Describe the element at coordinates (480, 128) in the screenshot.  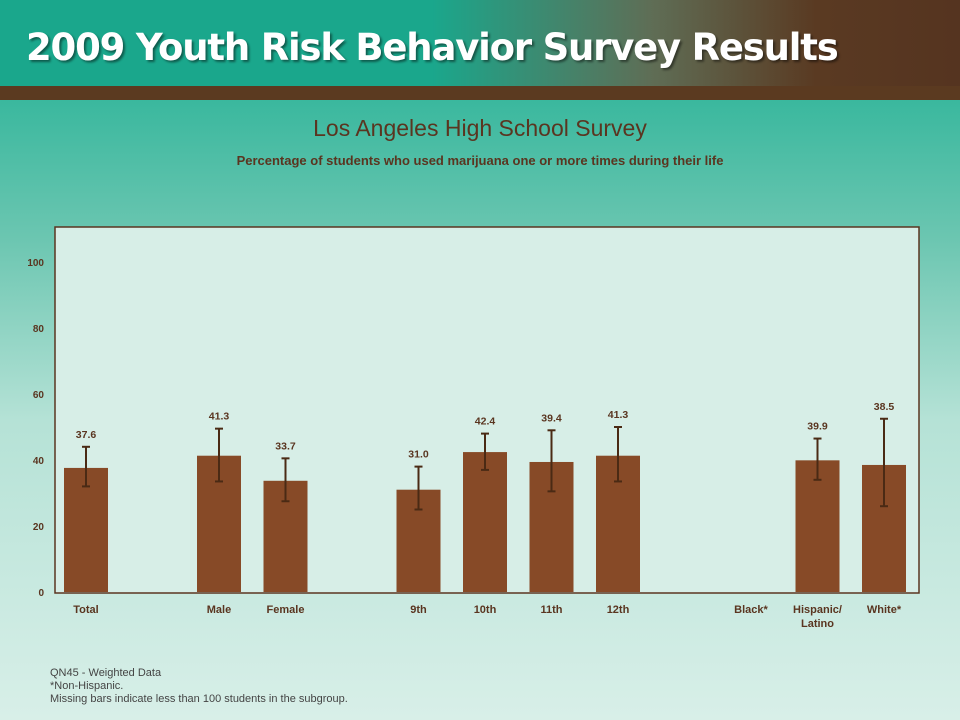
I see `chart-title: Los Angeles High School Survey` at that location.